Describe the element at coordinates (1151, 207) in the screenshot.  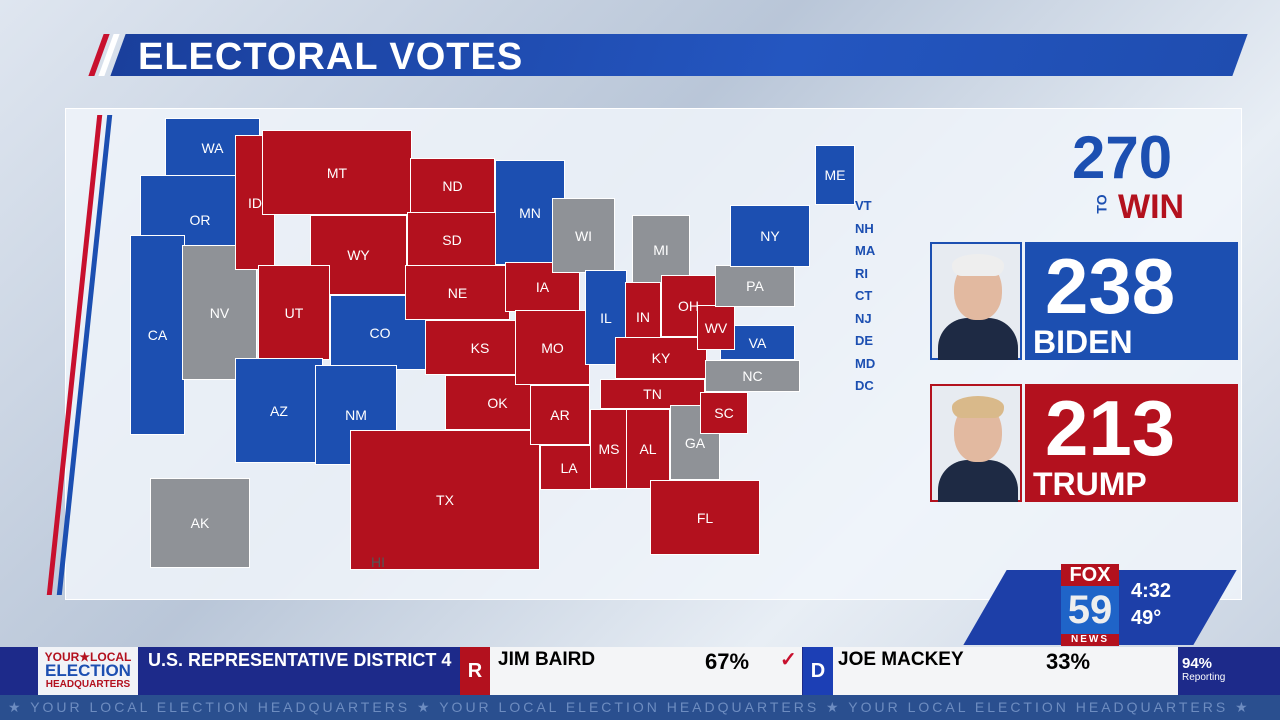
I see `win-label: WIN` at that location.